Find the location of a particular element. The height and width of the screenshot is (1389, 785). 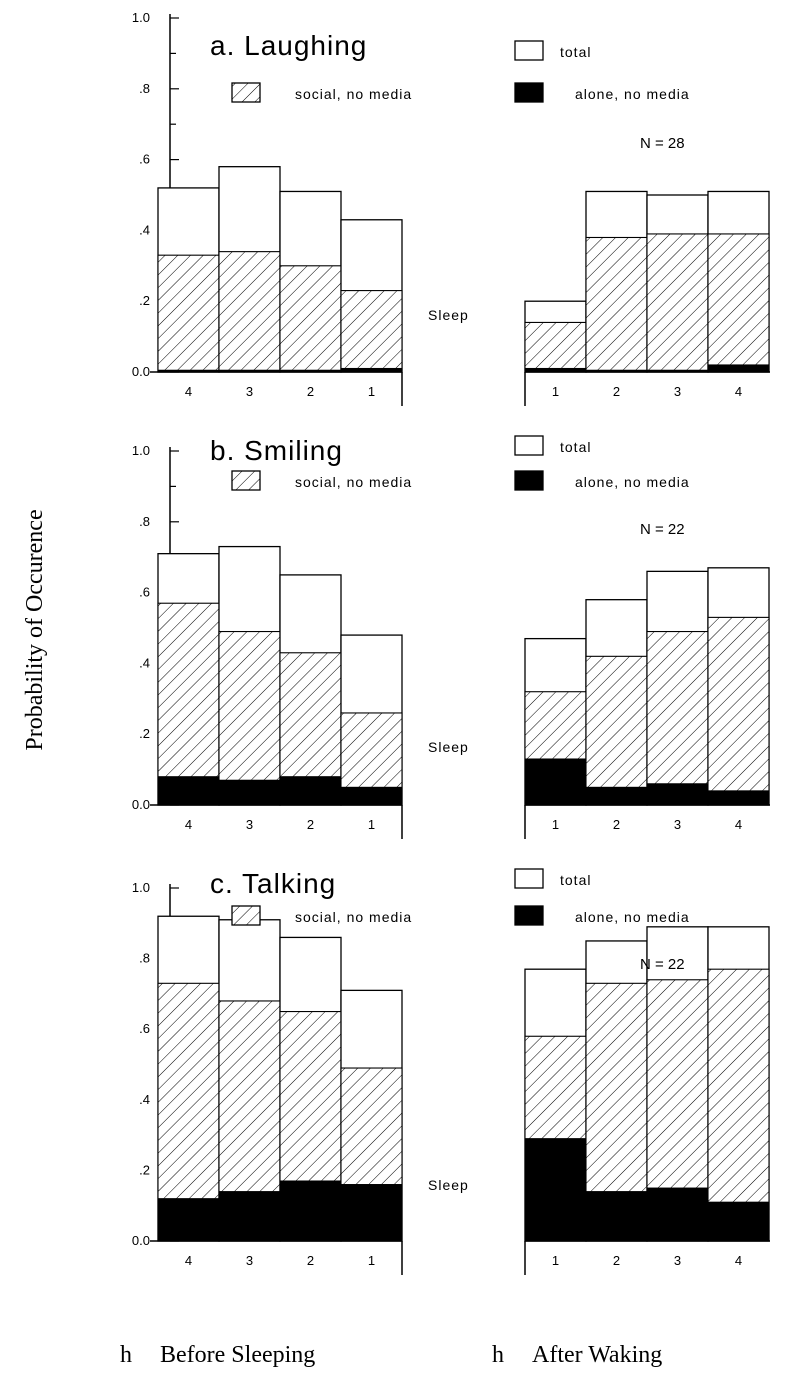

panel-title: a. Laughing is located at coordinates (288, 45).